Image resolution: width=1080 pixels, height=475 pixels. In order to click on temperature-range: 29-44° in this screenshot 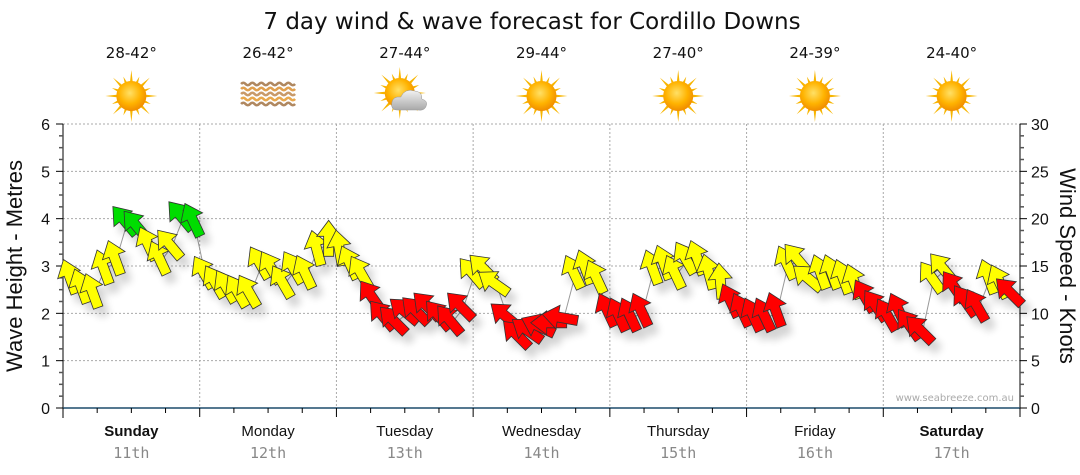, I will do `click(541, 53)`.